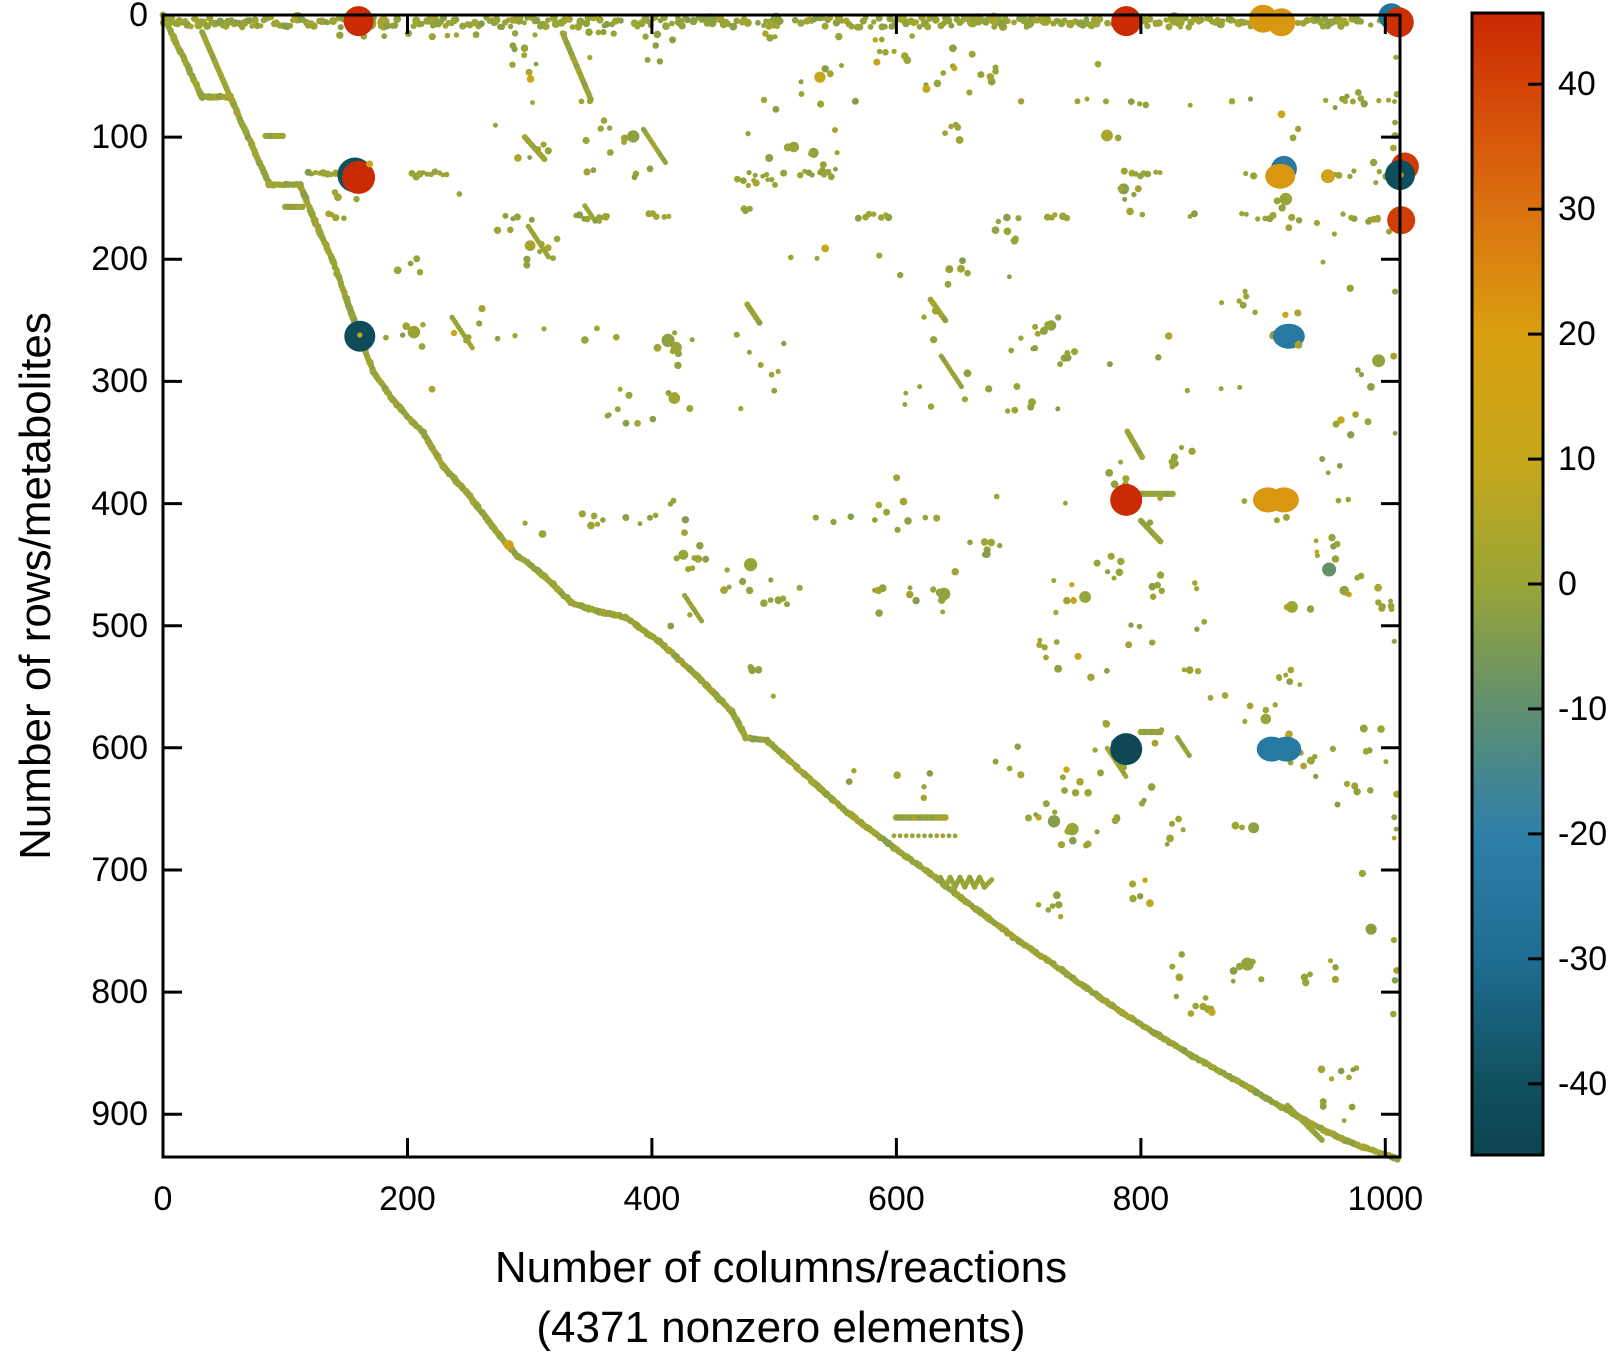 Image resolution: width=1618 pixels, height=1365 pixels. What do you see at coordinates (652, 1199) in the screenshot?
I see `x-tick-label: 400` at bounding box center [652, 1199].